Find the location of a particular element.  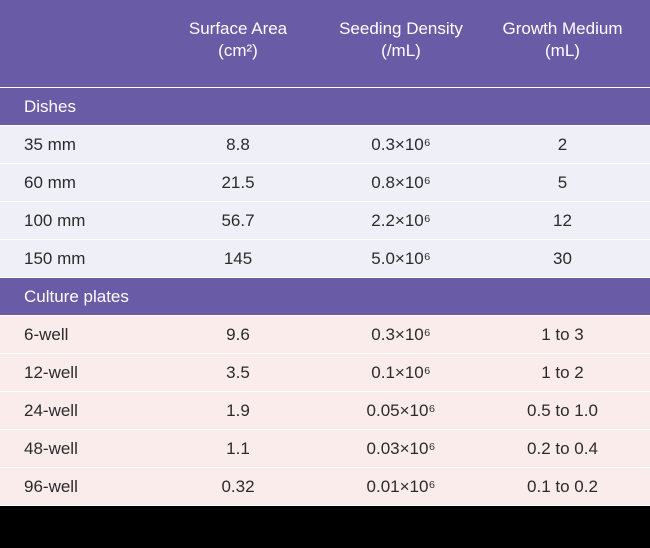

table-row: 48-well 1.1 0.03×10⁶ 0.2 to 0.4 is located at coordinates (325, 449).